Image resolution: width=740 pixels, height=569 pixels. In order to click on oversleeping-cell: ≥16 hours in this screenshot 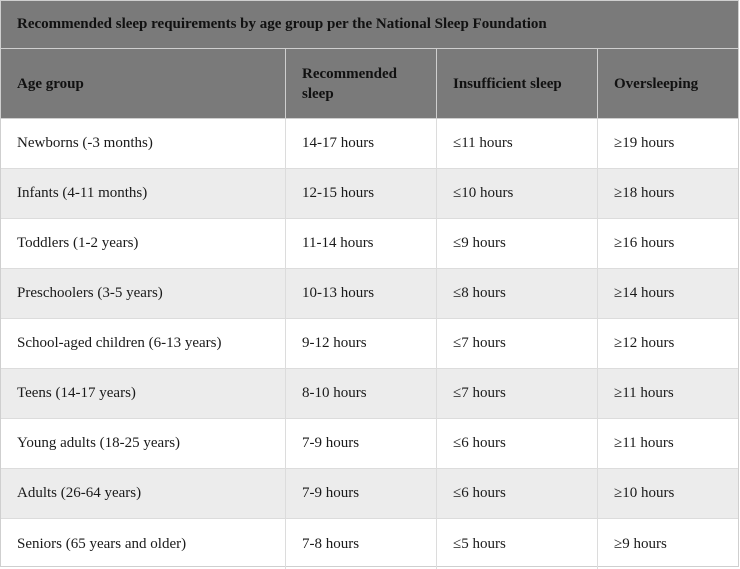, I will do `click(644, 243)`.